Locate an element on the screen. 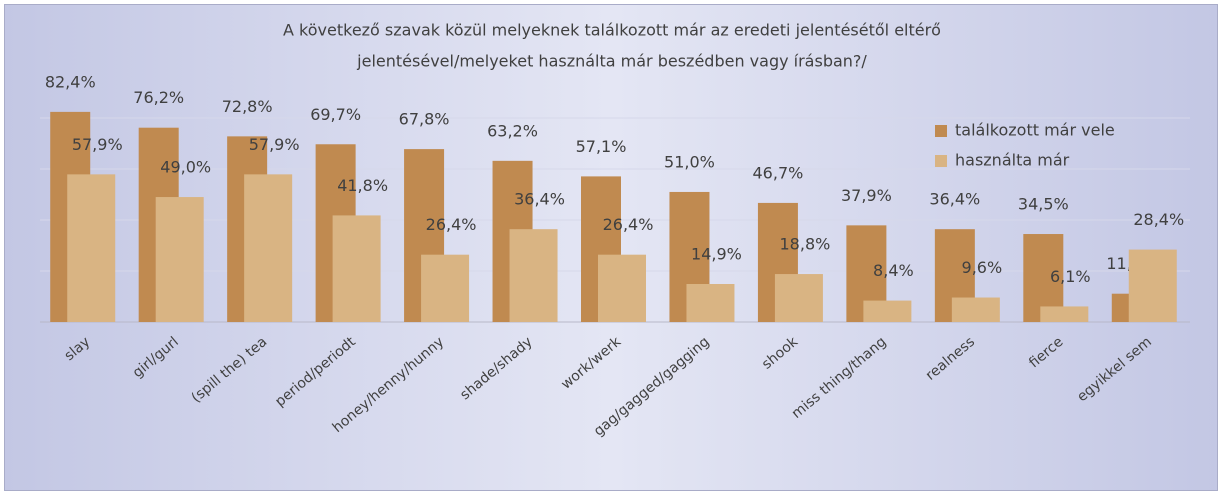 The height and width of the screenshot is (495, 1223). data-label: 46,7% is located at coordinates (778, 172).